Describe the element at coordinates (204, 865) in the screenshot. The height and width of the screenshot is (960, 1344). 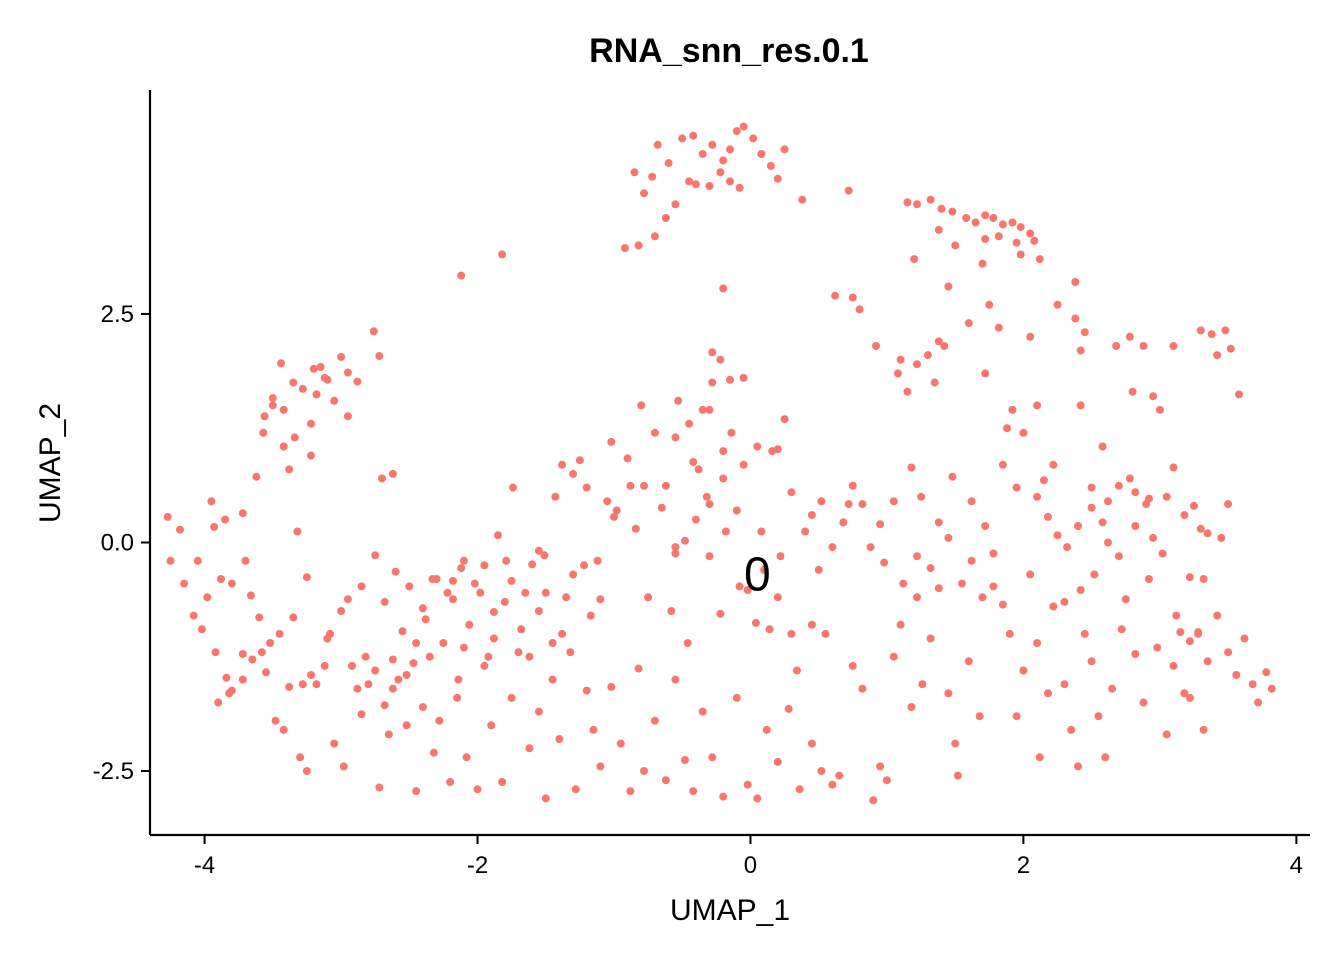
I see `x-tick-label: -4` at that location.